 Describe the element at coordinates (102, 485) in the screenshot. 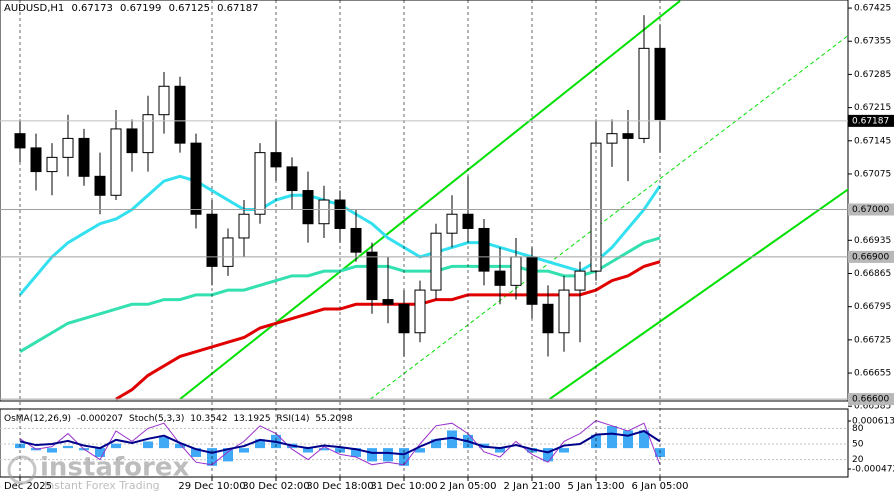

I see `watermark-tagline: Instant Forex Trading` at that location.